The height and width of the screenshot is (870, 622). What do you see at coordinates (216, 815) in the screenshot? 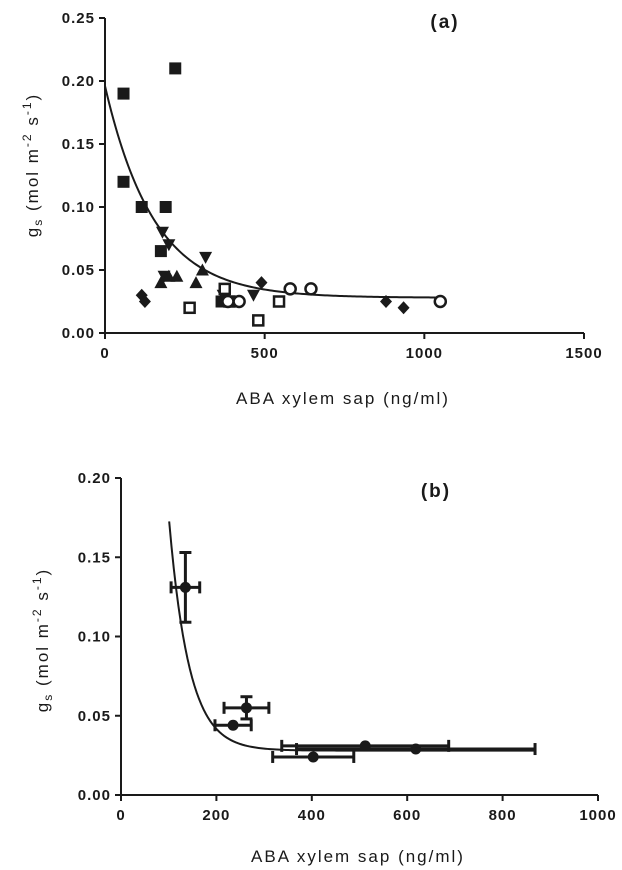
I see `x-tick-label-b: 200` at bounding box center [216, 815].